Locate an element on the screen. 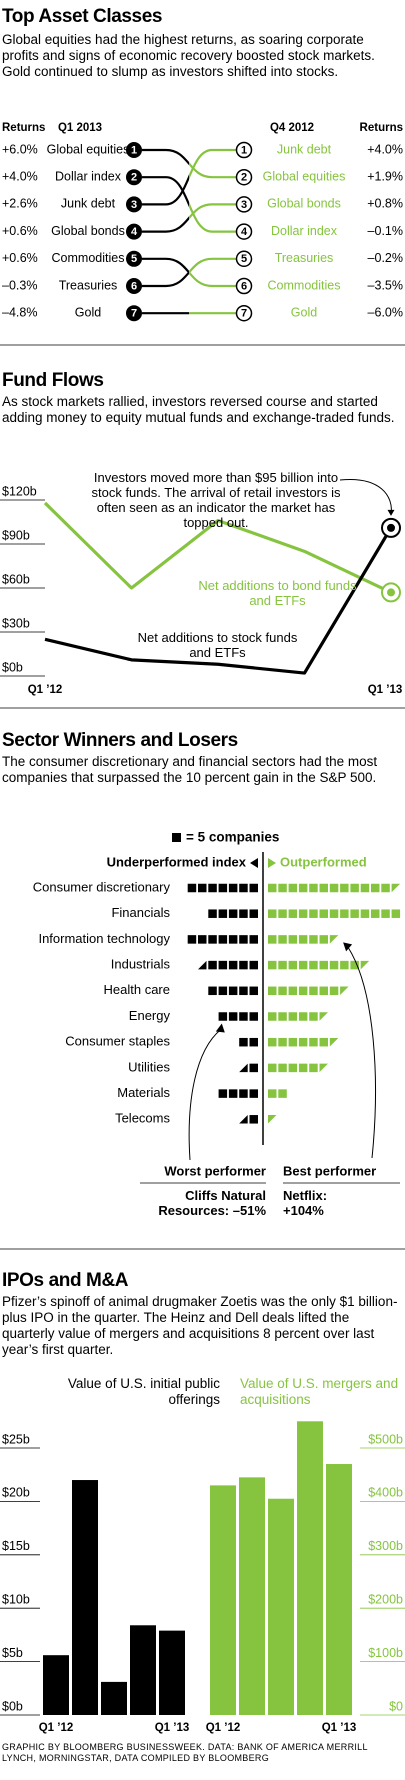  return-label: +1.9% is located at coordinates (385, 176).